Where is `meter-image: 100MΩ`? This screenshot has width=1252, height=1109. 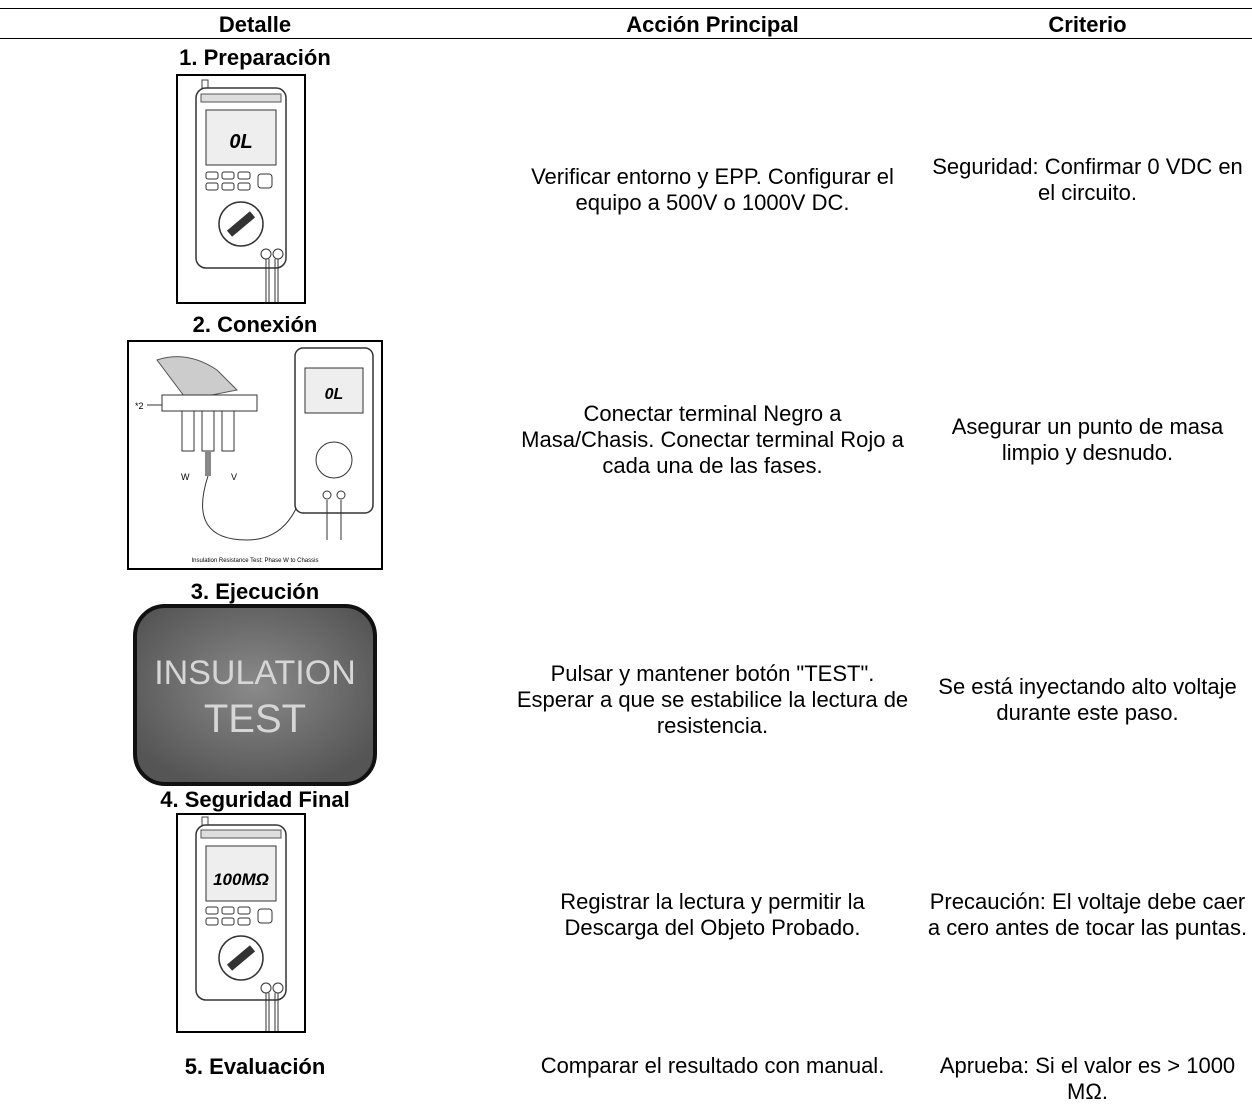 meter-image: 100MΩ is located at coordinates (241, 923).